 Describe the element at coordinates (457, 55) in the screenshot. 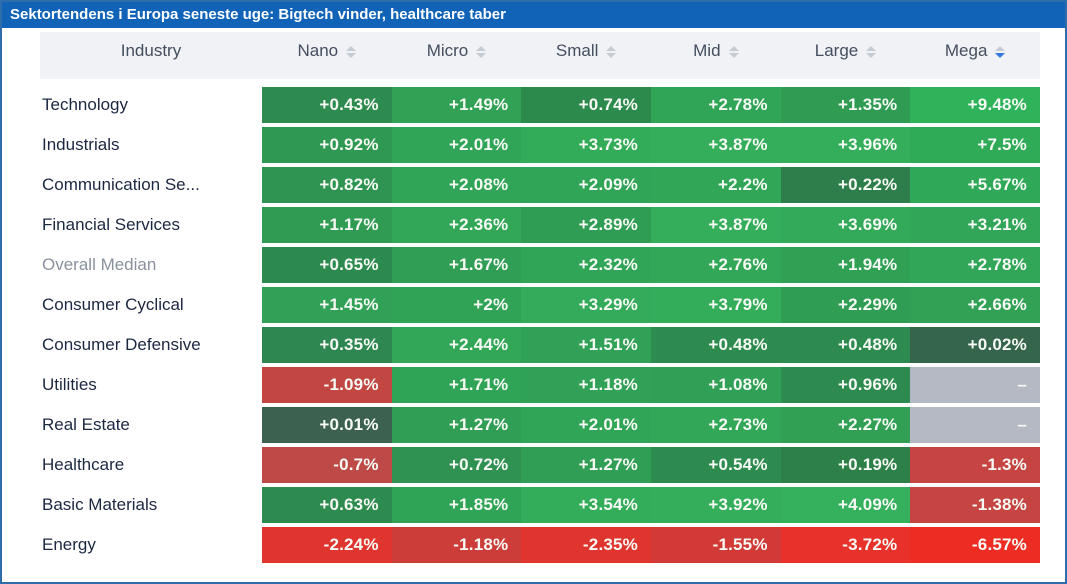

I see `column-header-micro: Micro` at that location.